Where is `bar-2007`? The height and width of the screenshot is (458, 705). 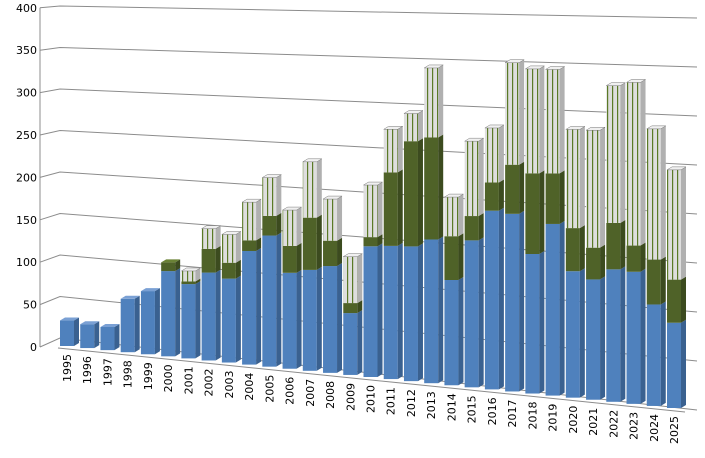
bar-2007 is located at coordinates (312, 264).